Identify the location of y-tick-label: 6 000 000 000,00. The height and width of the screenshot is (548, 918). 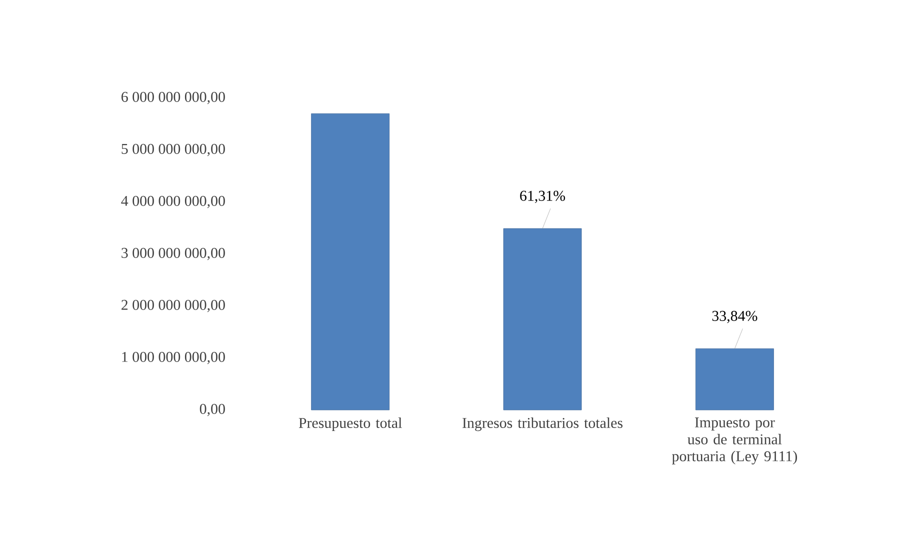
(173, 98).